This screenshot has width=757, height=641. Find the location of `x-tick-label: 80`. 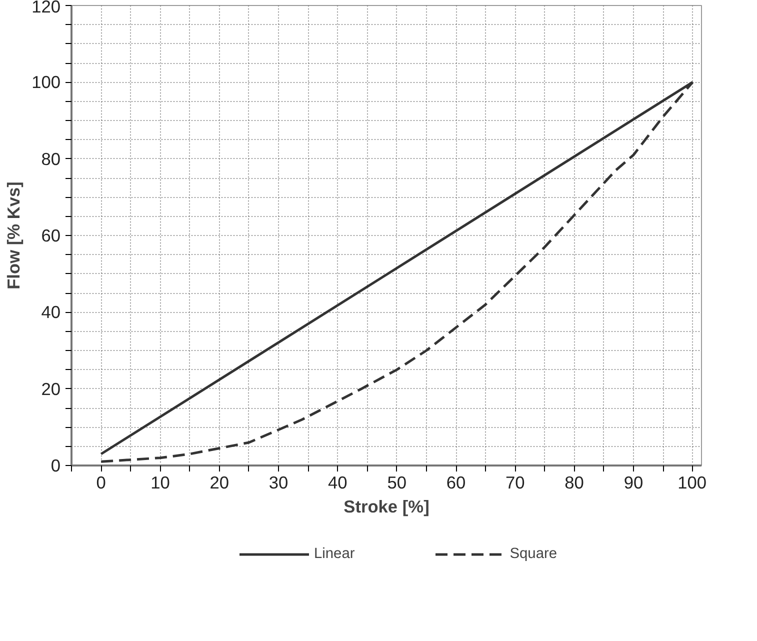

x-tick-label: 80 is located at coordinates (574, 482).